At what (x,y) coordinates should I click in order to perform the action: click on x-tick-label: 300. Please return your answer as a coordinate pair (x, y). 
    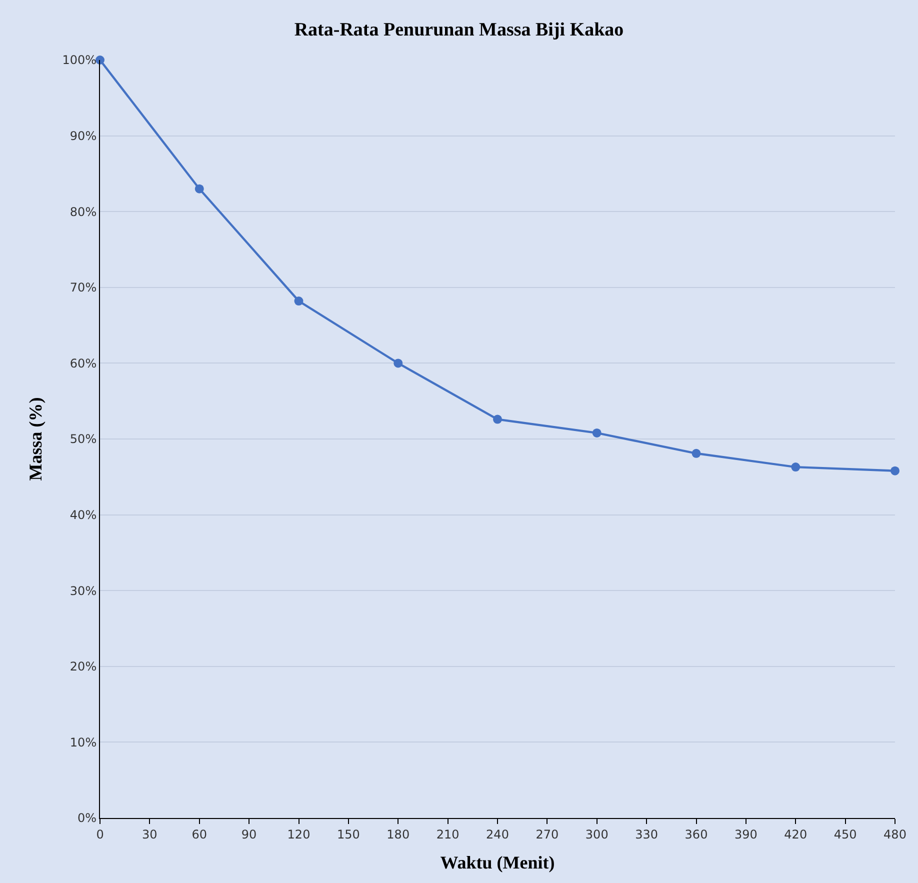
    Looking at the image, I should click on (596, 834).